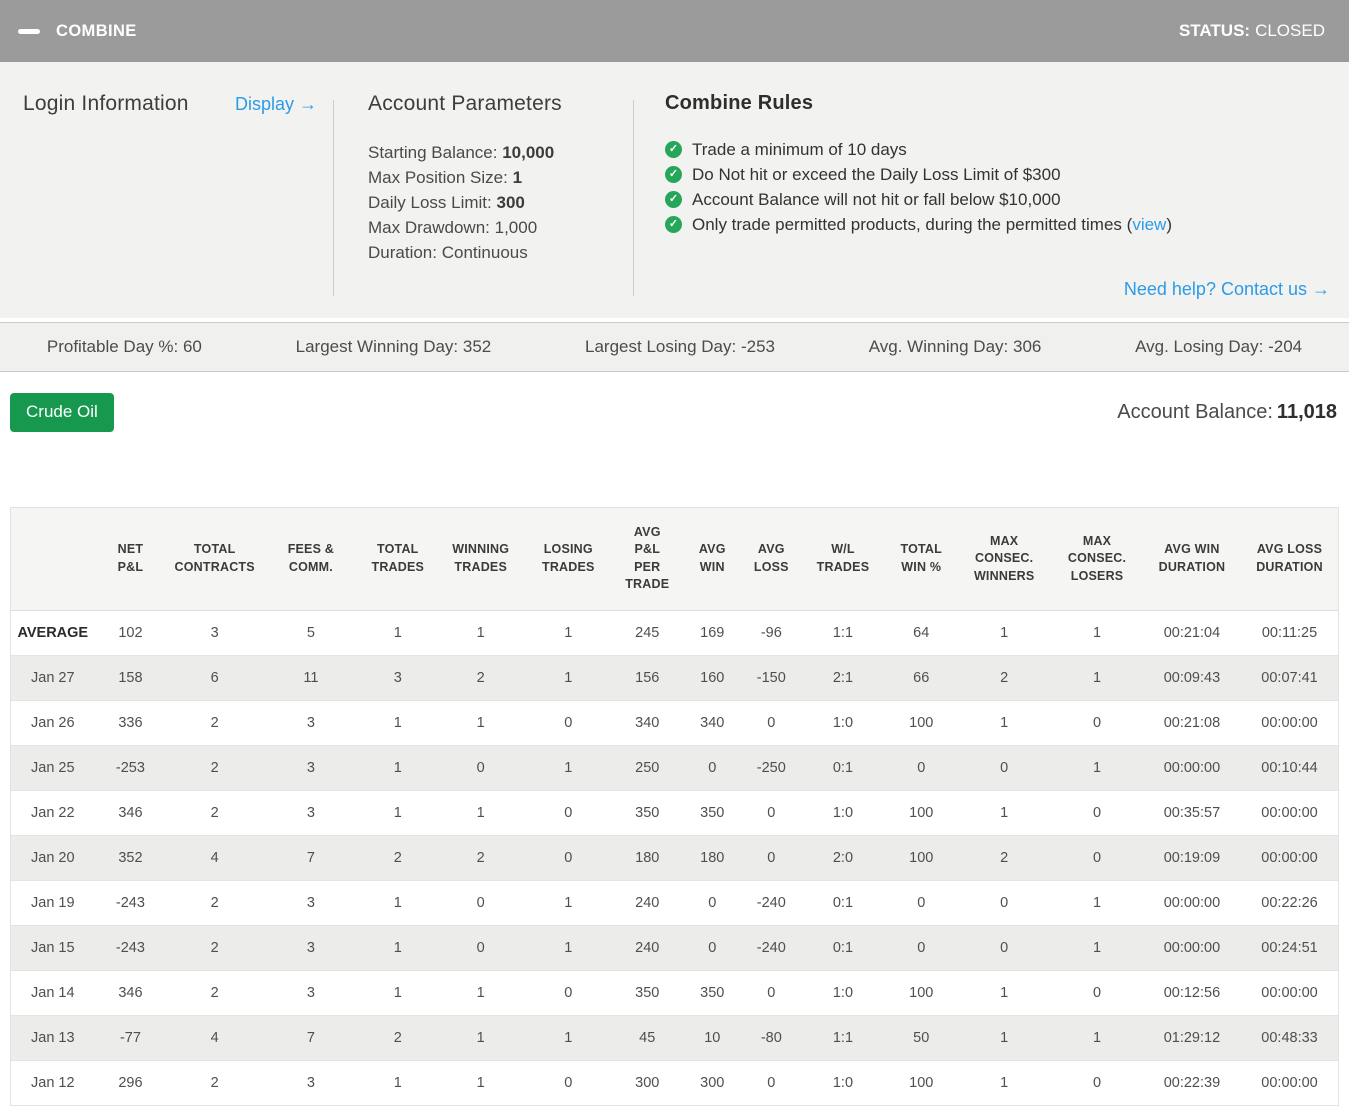 The height and width of the screenshot is (1116, 1349). I want to click on table-cell: -77, so click(130, 1038).